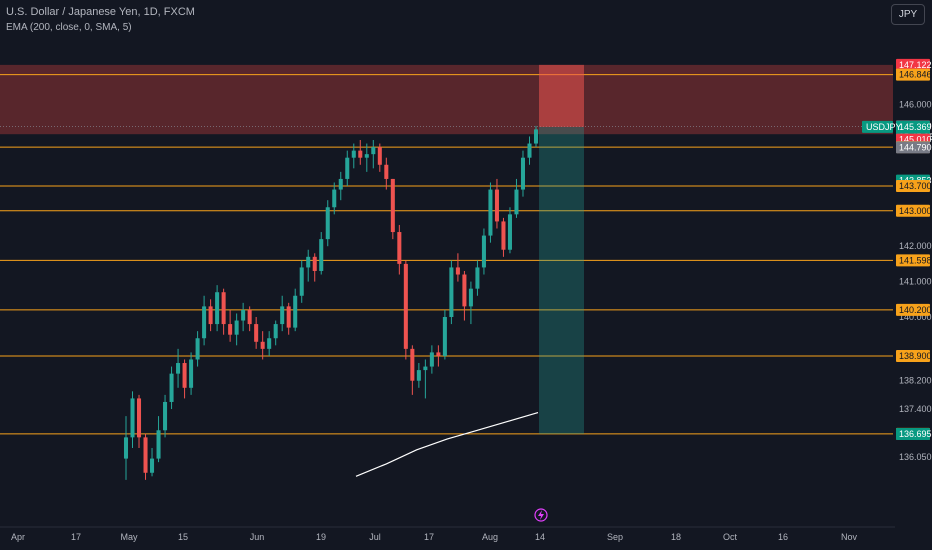 This screenshot has height=550, width=932. I want to click on supply-zone, so click(446, 99).